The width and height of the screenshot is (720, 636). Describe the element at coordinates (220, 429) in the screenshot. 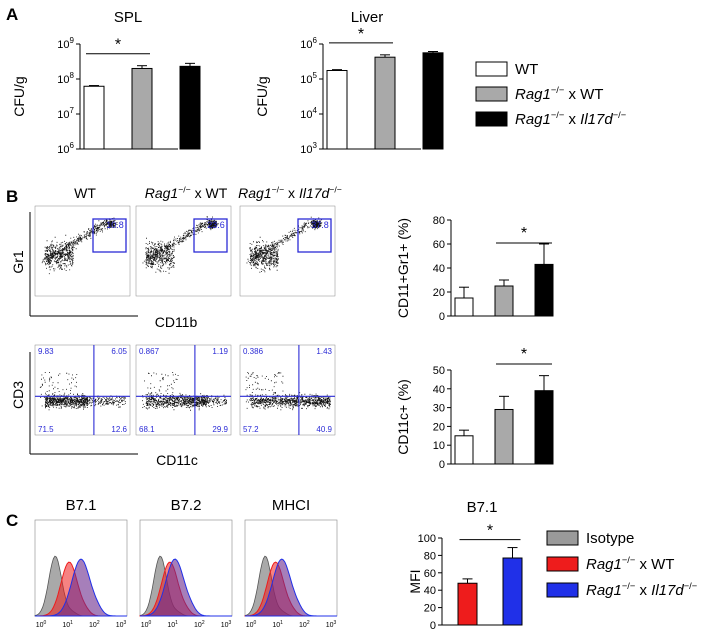

I see `quadrant-lower-right: 29.9` at that location.